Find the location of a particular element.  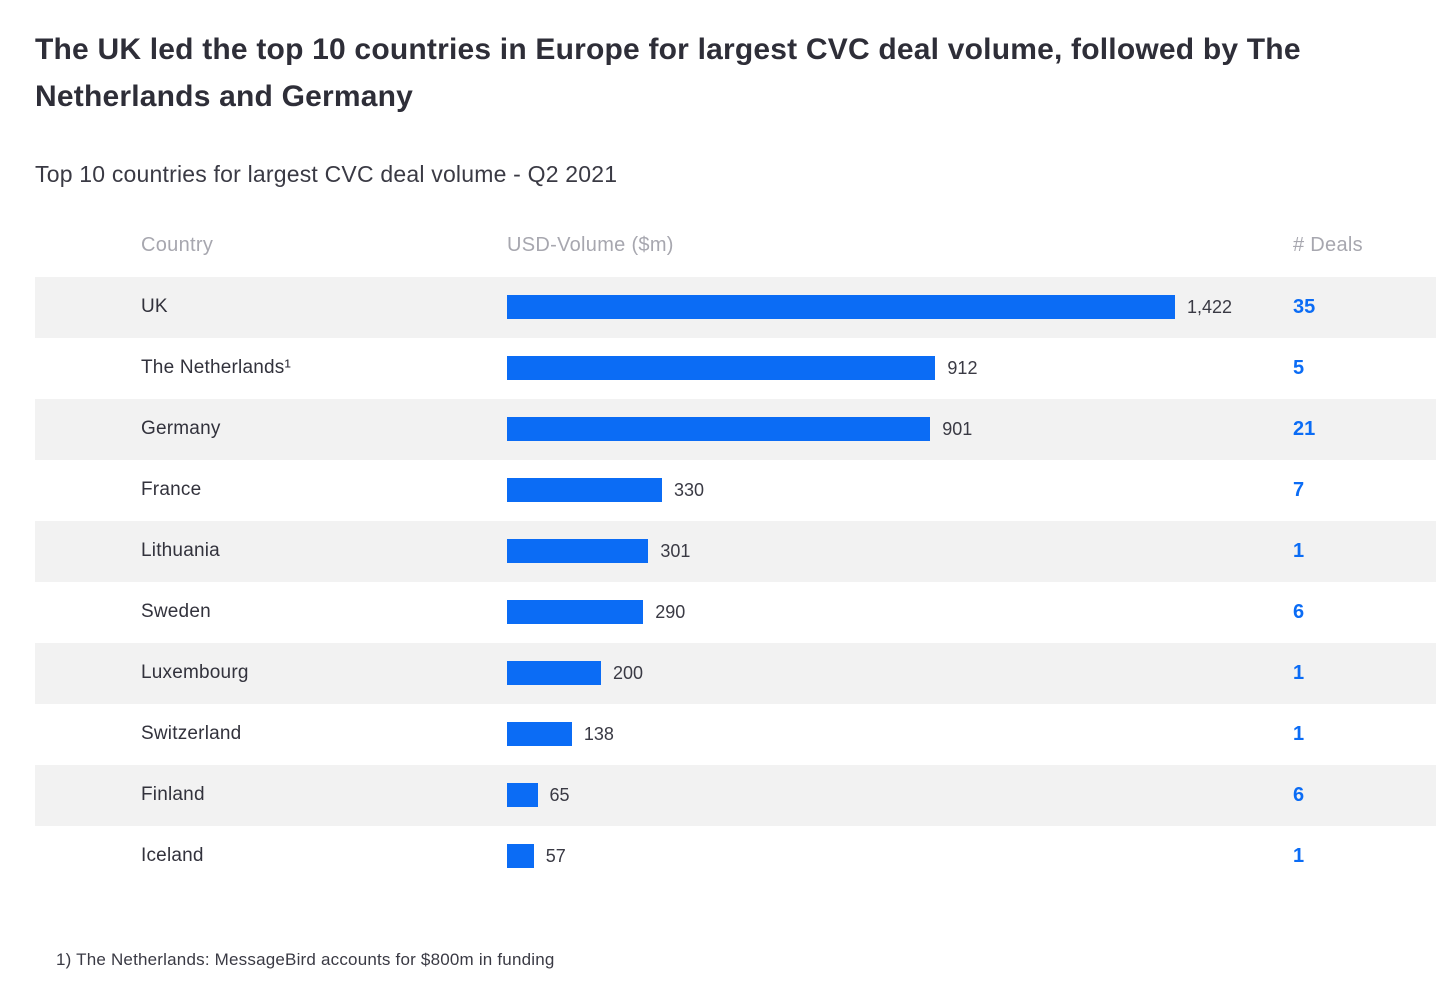

volume-value: 200 is located at coordinates (627, 672).